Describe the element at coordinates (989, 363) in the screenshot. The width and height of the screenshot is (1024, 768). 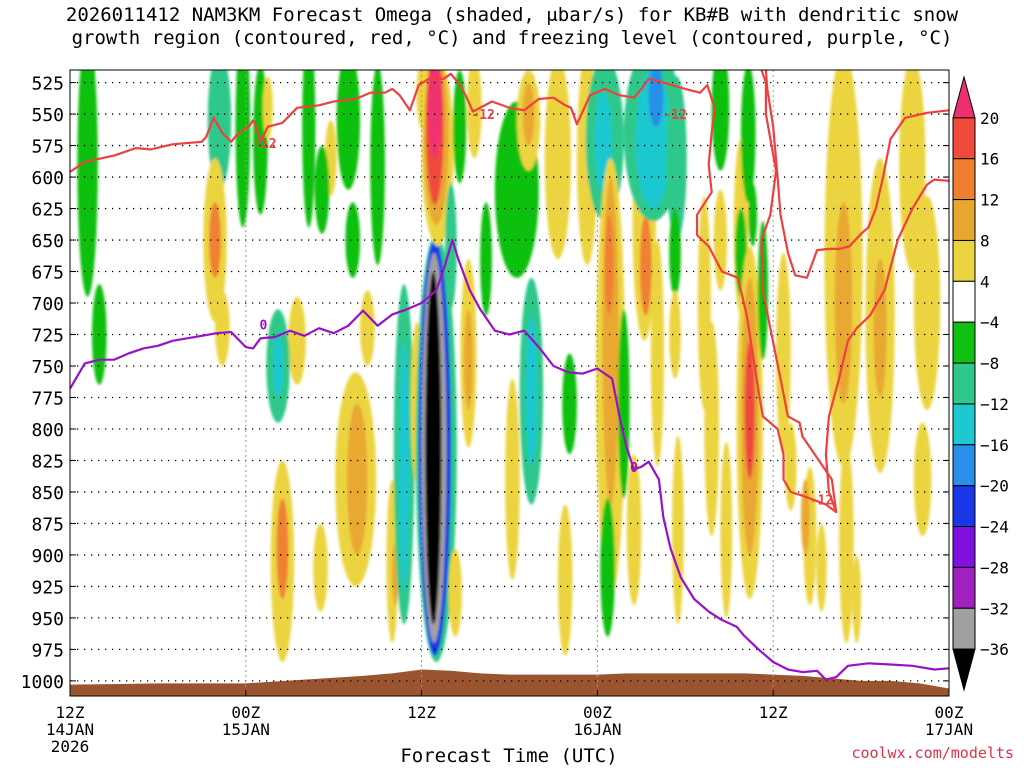
I see `colorbar-label-6: −8` at that location.